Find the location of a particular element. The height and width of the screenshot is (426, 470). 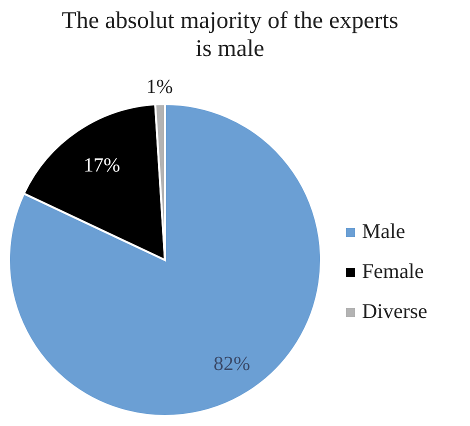

chart-title: The absolut majority of the experts is male is located at coordinates (230, 35).